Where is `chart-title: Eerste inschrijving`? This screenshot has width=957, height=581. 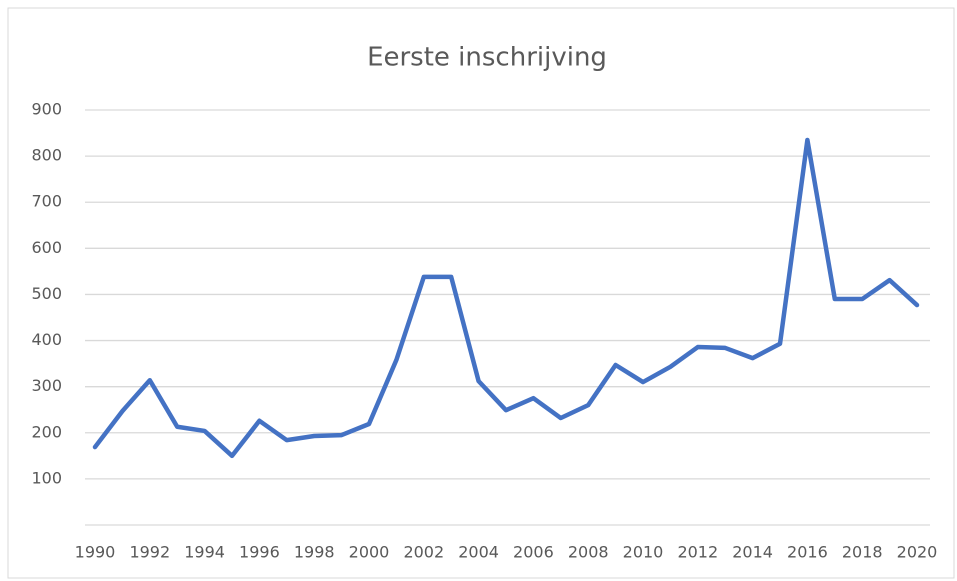
chart-title: Eerste inschrijving is located at coordinates (487, 58).